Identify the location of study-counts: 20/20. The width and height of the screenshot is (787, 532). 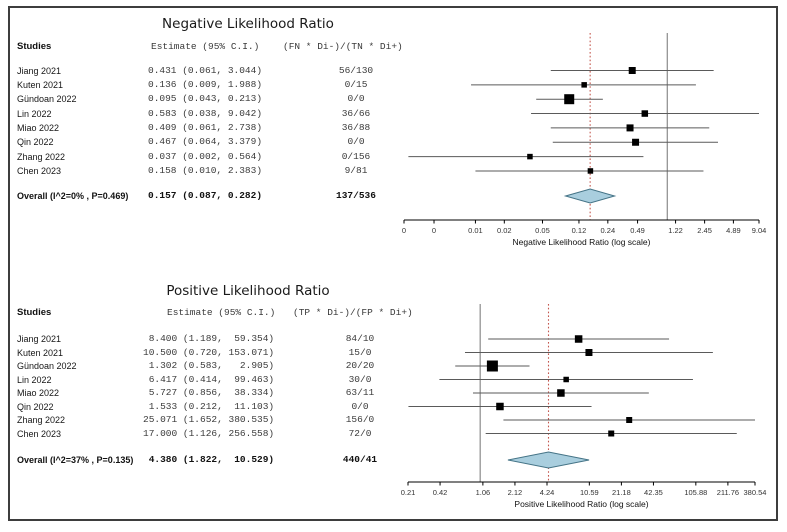
(360, 365).